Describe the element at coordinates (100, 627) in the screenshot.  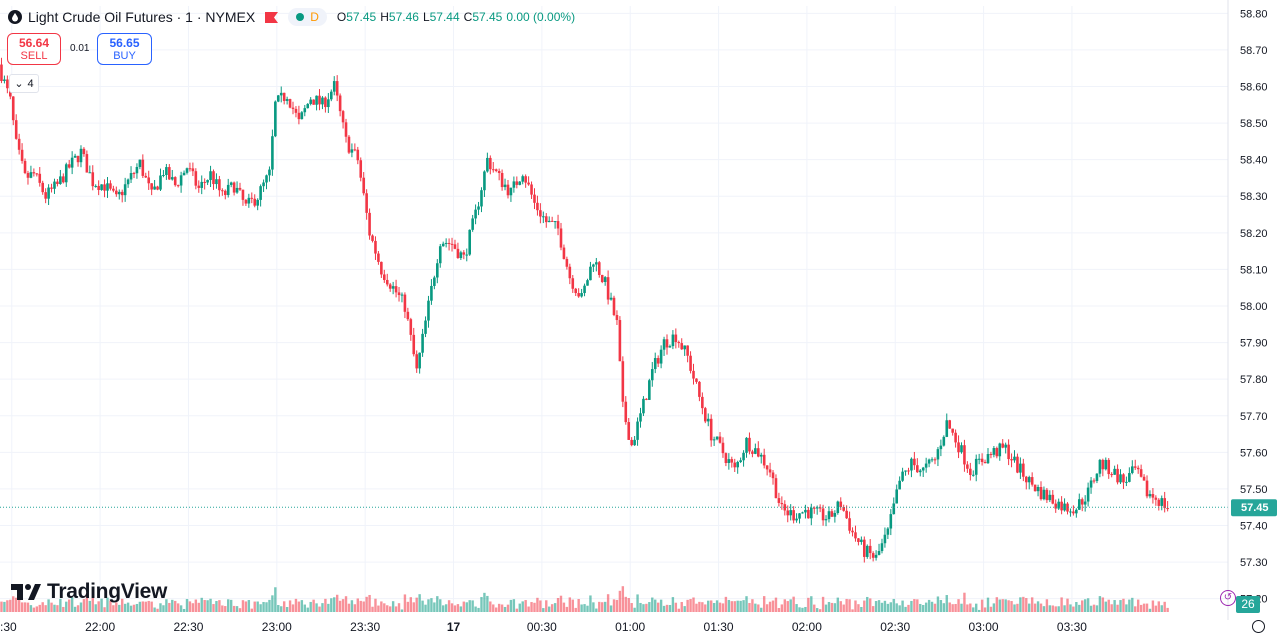
I see `time-tick-label: 22:00` at that location.